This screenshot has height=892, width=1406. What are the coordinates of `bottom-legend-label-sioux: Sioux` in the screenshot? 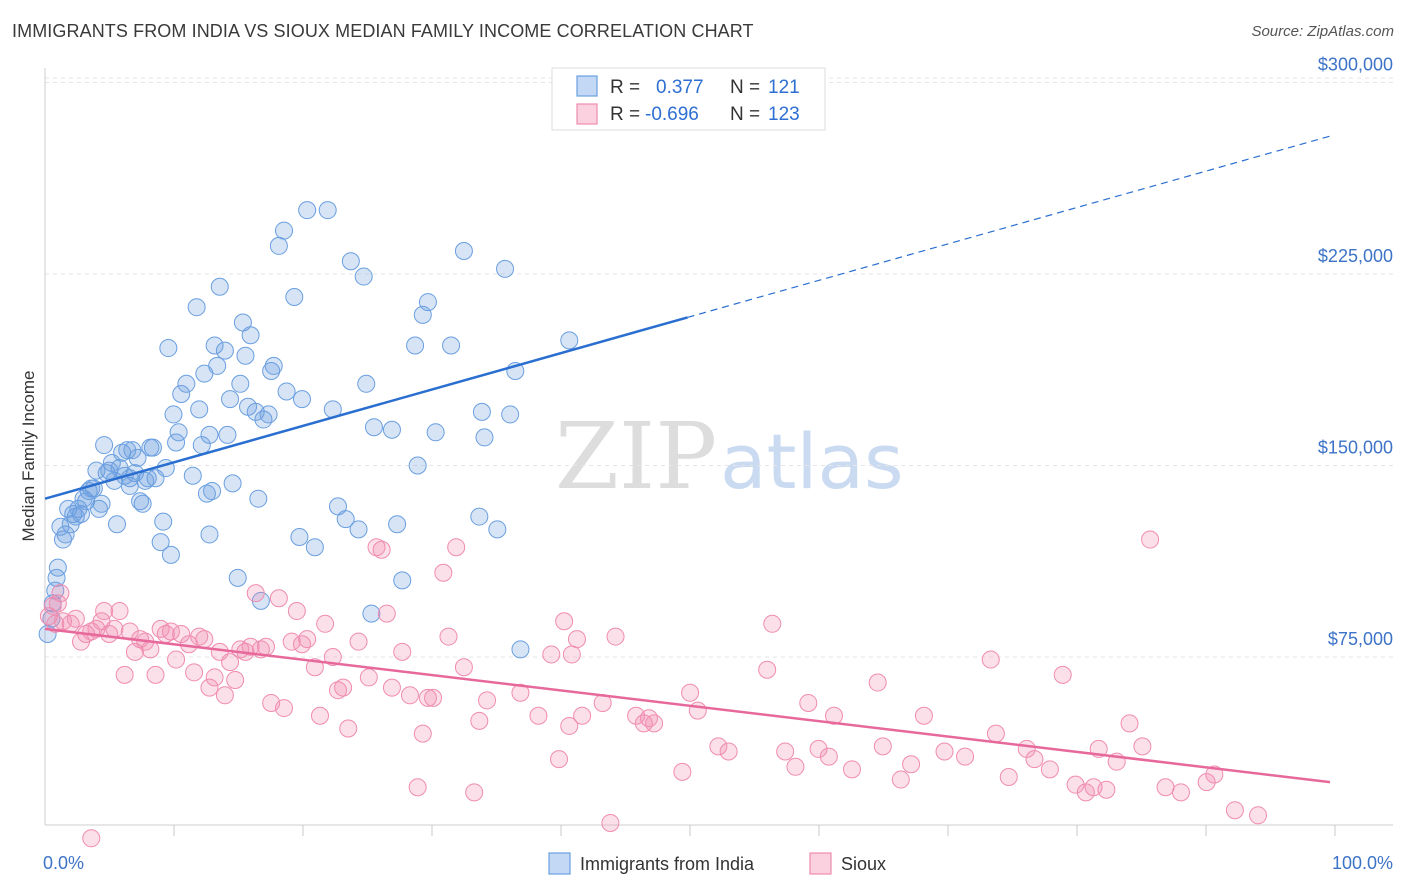 It's located at (863, 864).